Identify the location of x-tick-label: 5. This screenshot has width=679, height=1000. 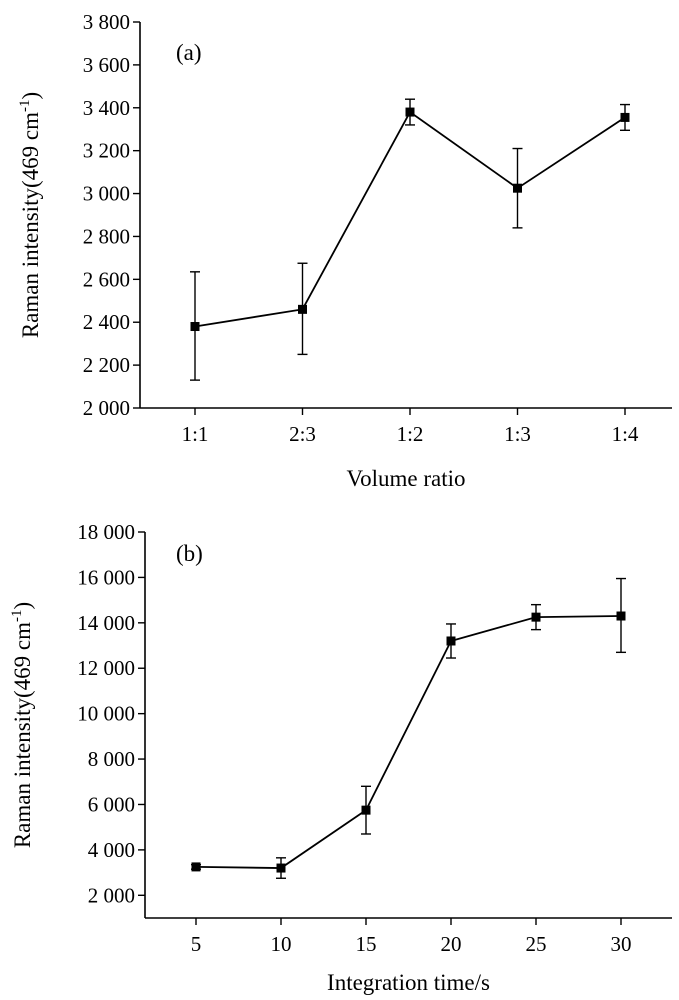
(196, 944).